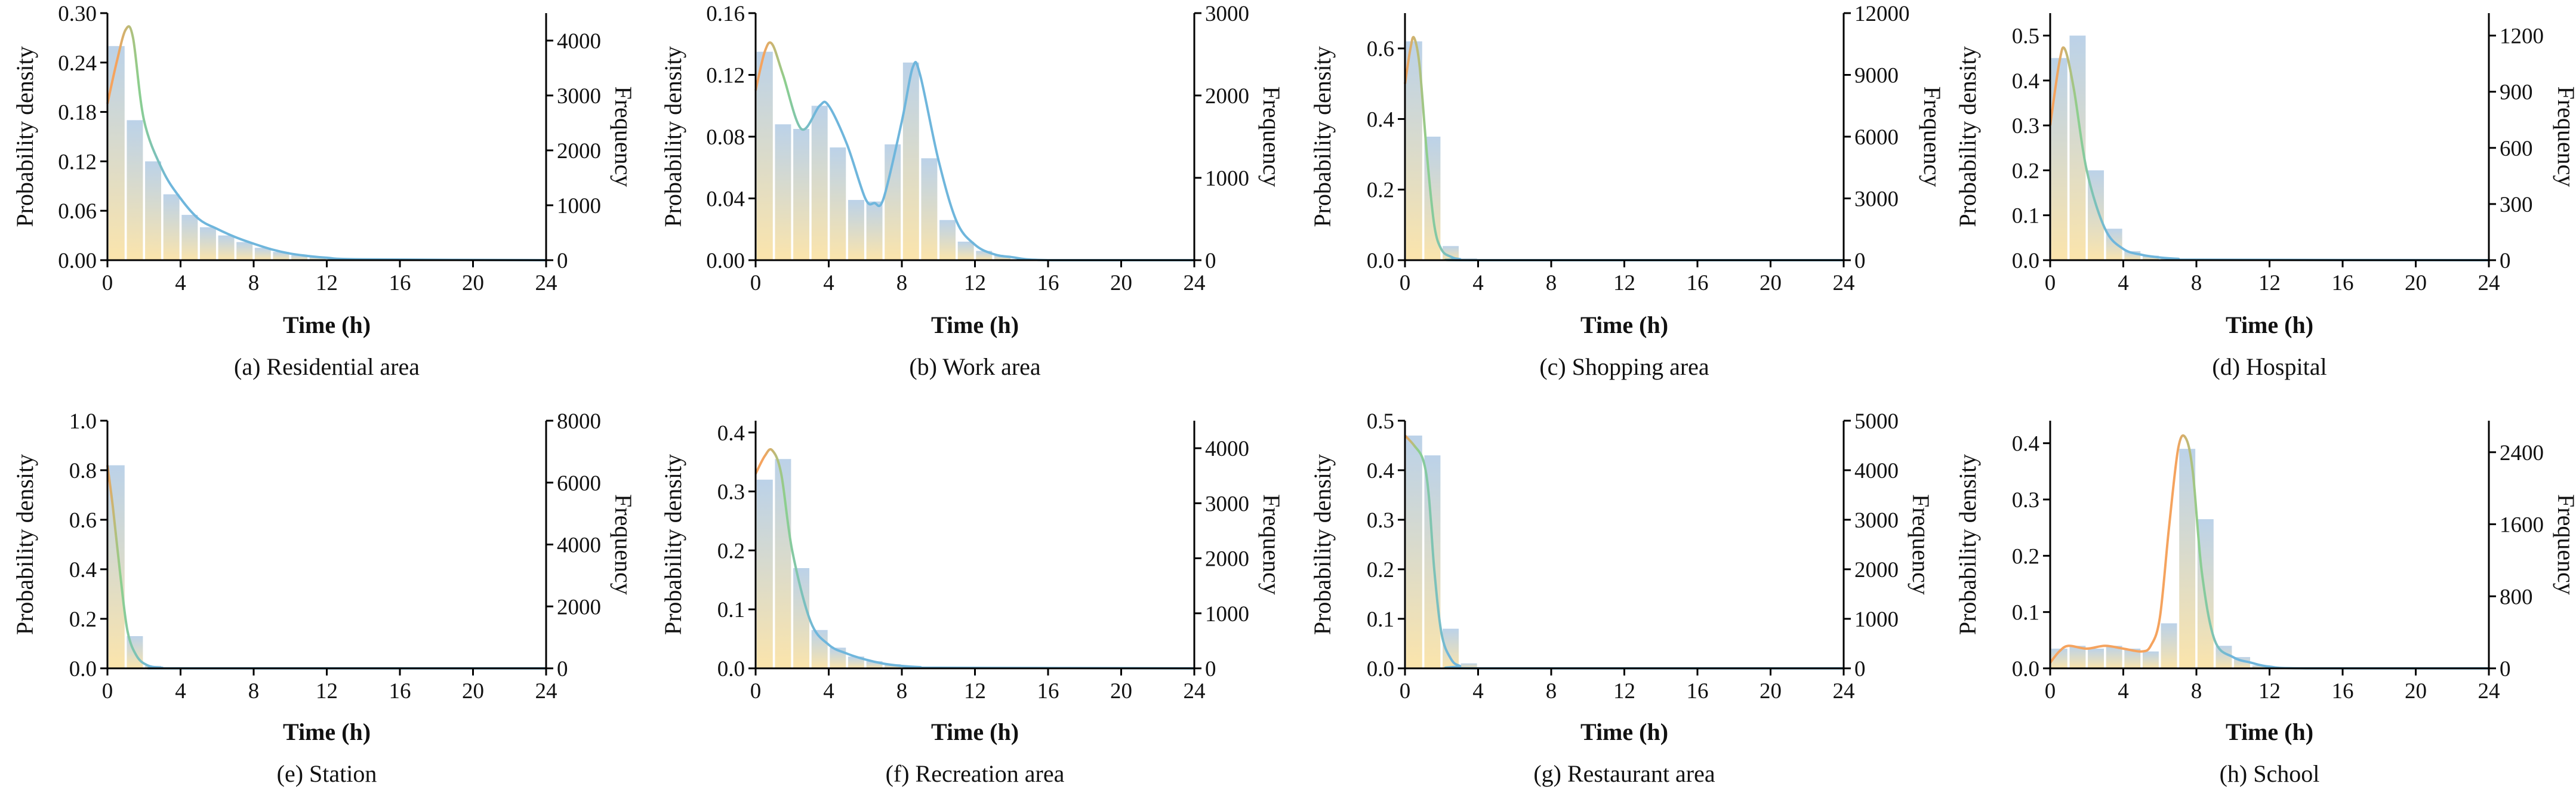 The height and width of the screenshot is (802, 2576). Describe the element at coordinates (725, 14) in the screenshot. I see `y-tick-label: 0.16` at that location.